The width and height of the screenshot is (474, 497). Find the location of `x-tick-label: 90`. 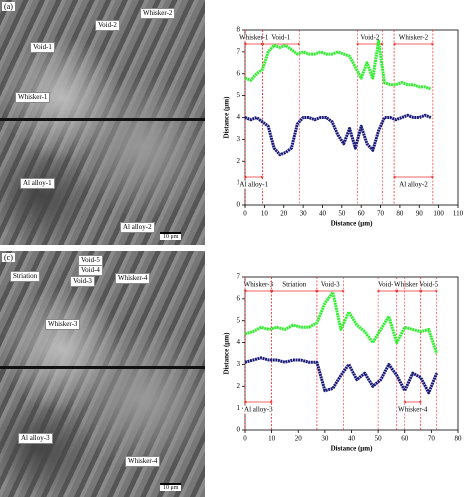

x-tick-label: 90 is located at coordinates (420, 214).